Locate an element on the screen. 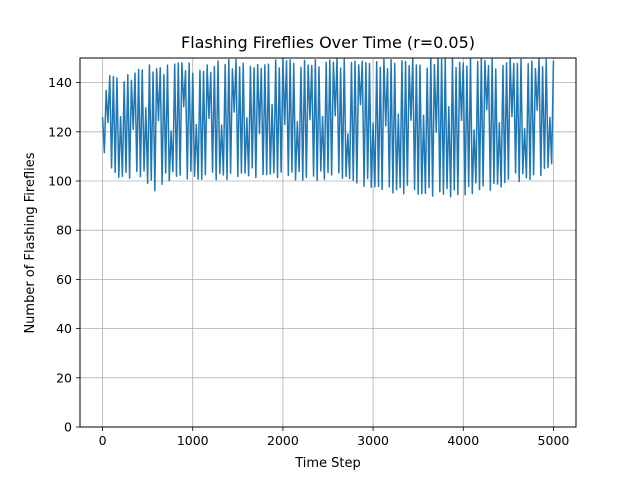 This screenshot has height=480, width=640. y-tick-label: 120 is located at coordinates (60, 131).